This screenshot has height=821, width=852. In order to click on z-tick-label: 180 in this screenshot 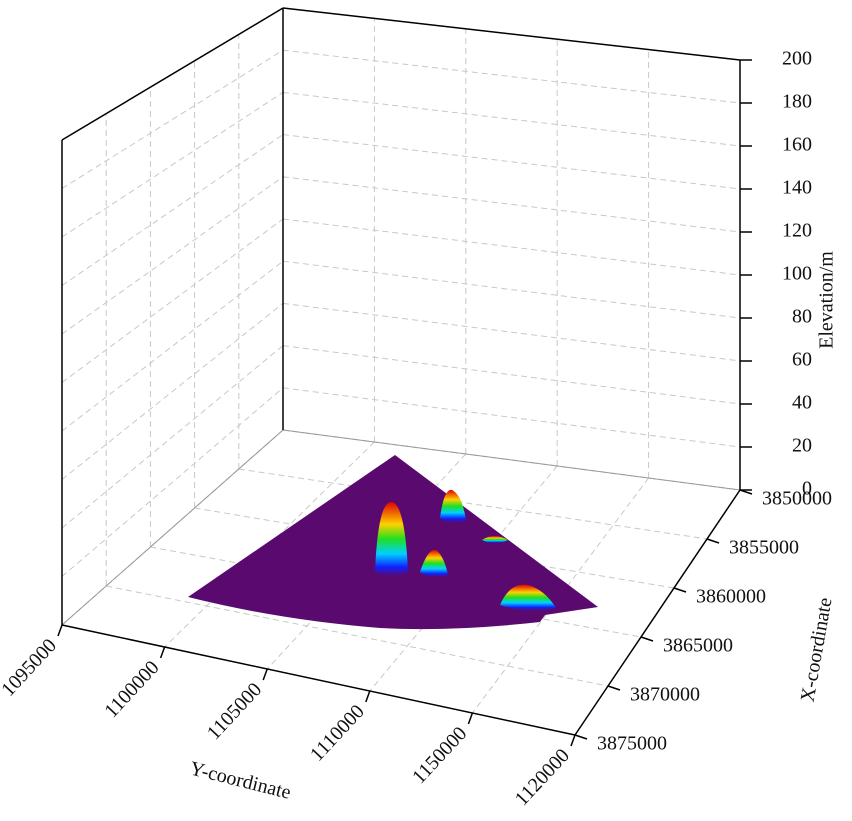, I will do `click(797, 102)`.